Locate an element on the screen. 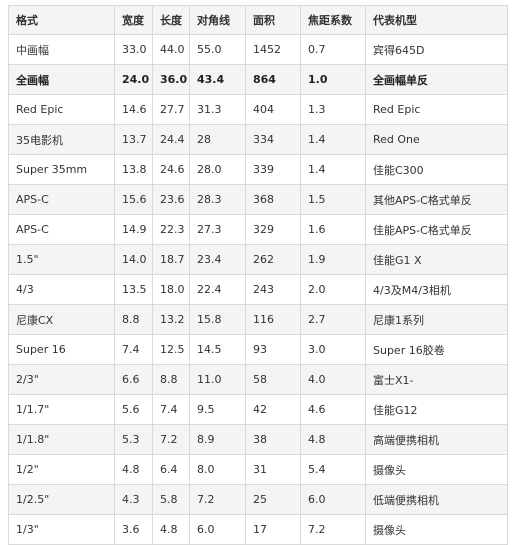 Image resolution: width=514 pixels, height=545 pixels. cell-width: 6.6 is located at coordinates (133, 379).